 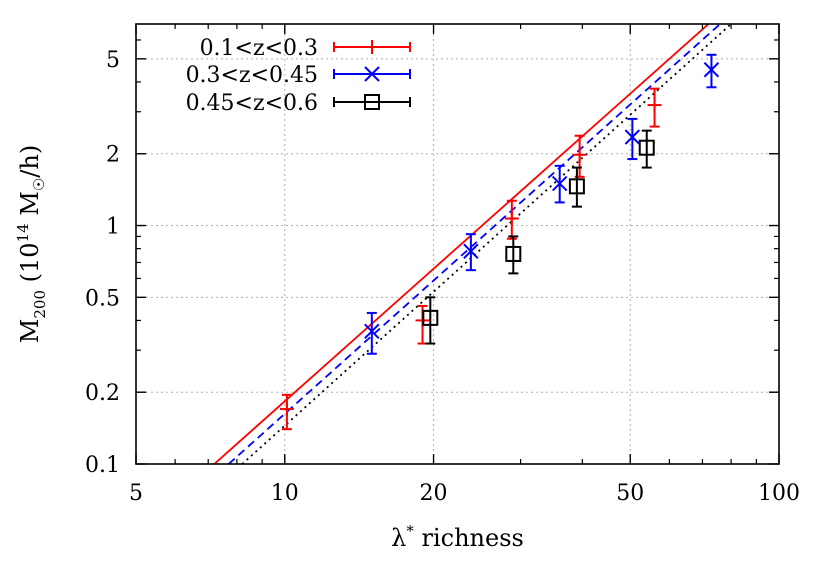 I want to click on y-tick-label: 1, so click(x=113, y=227).